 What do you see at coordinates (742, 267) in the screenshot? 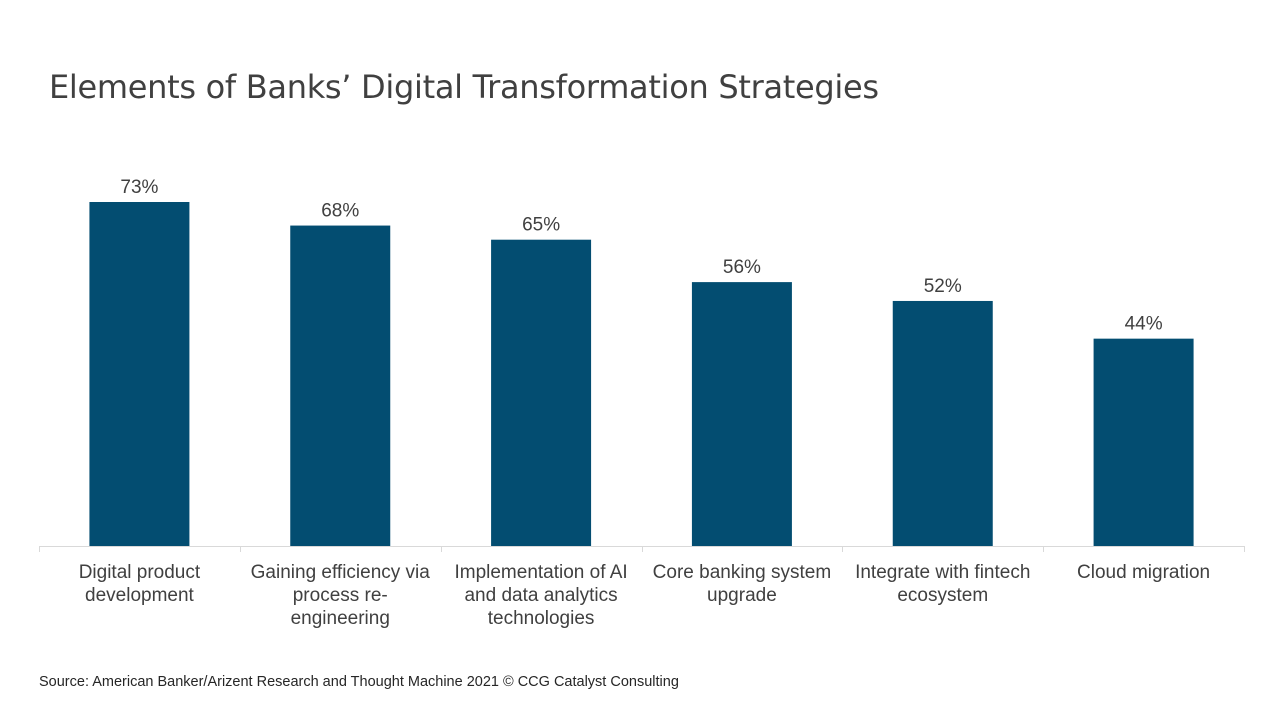
I see `data-label: 56%` at bounding box center [742, 267].